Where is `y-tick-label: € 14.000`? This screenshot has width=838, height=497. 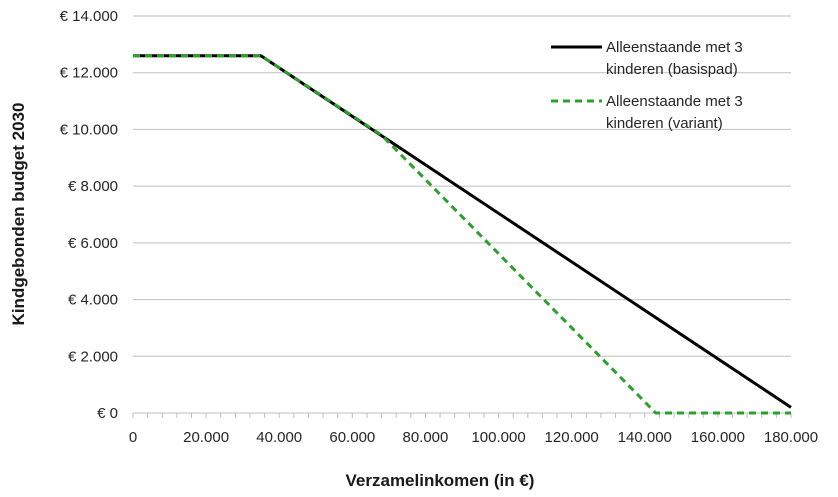
y-tick-label: € 14.000 is located at coordinates (89, 16).